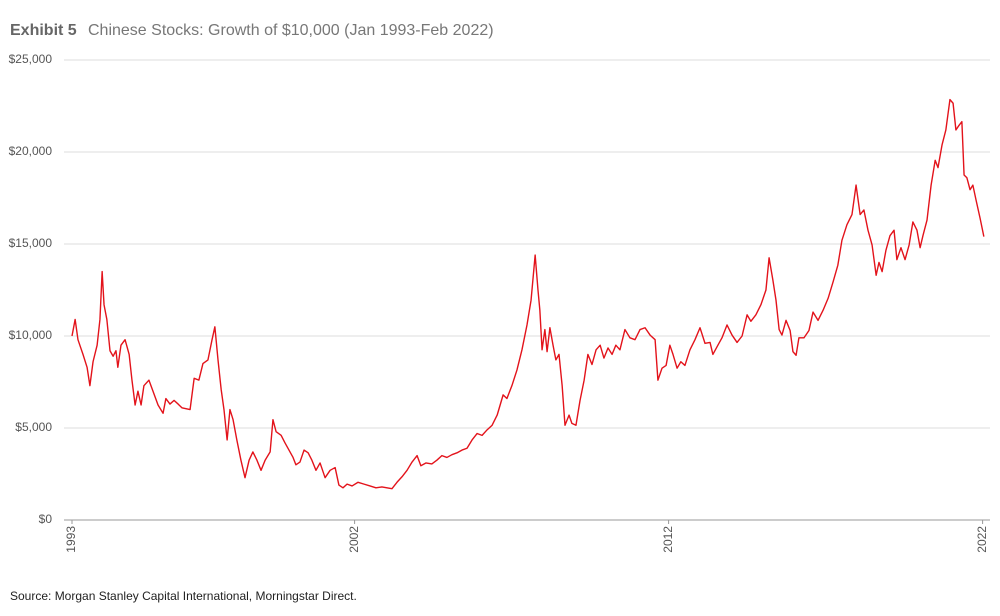 The image size is (1000, 616). Describe the element at coordinates (71, 539) in the screenshot. I see `x-tick-label: 1993` at that location.